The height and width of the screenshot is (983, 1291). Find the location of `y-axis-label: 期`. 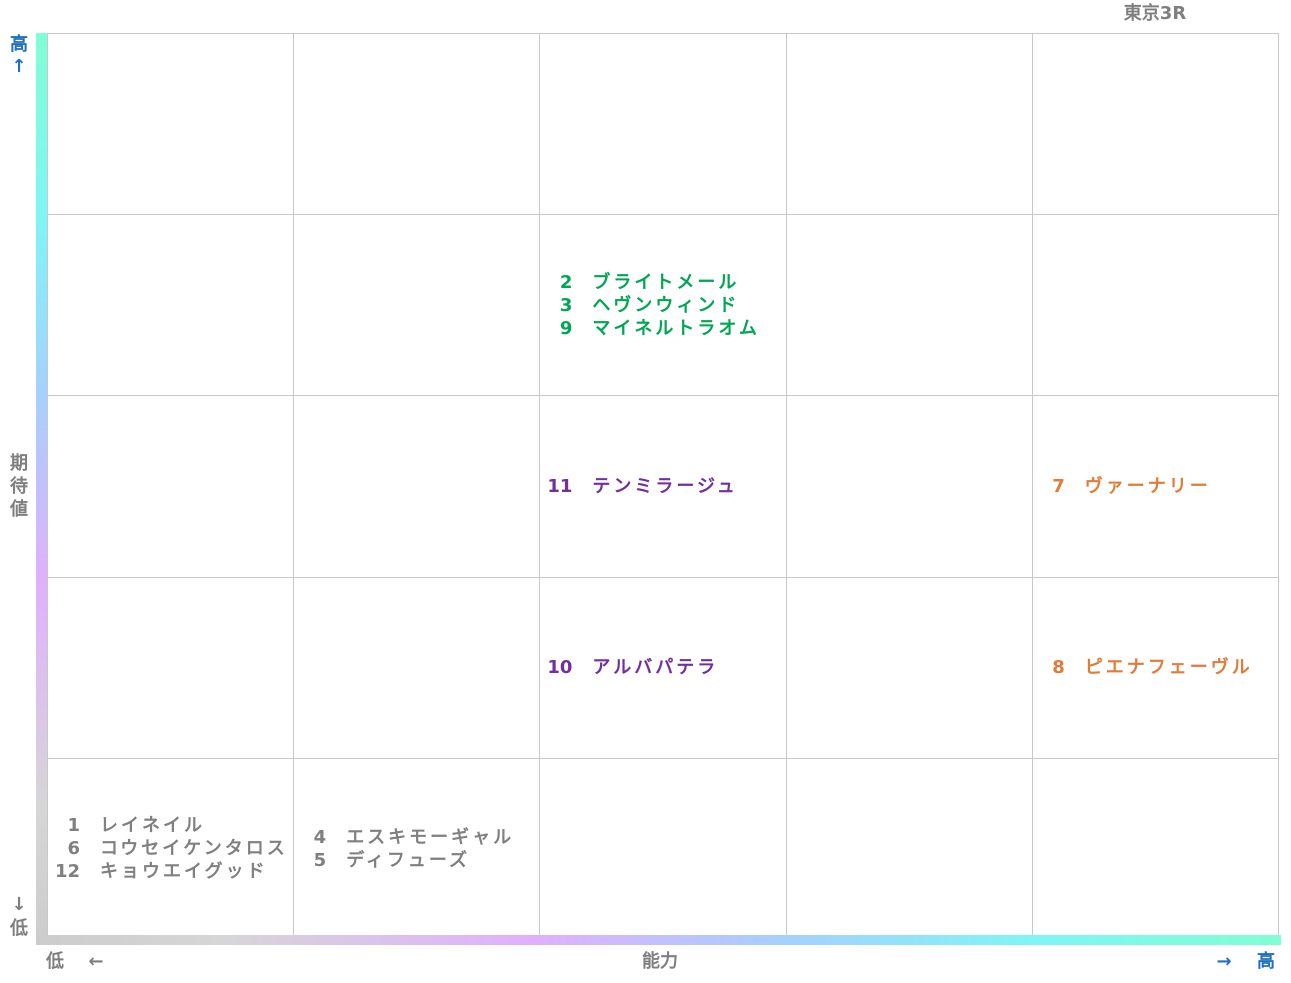

y-axis-label: 期 is located at coordinates (19, 463).